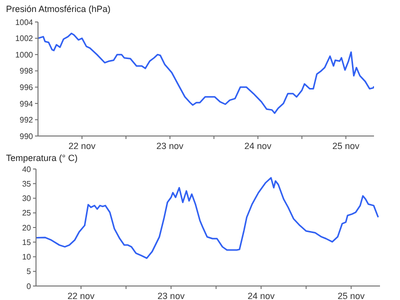 This screenshot has width=400, height=300. Describe the element at coordinates (27, 103) in the screenshot. I see `y-tick-label: 994` at that location.